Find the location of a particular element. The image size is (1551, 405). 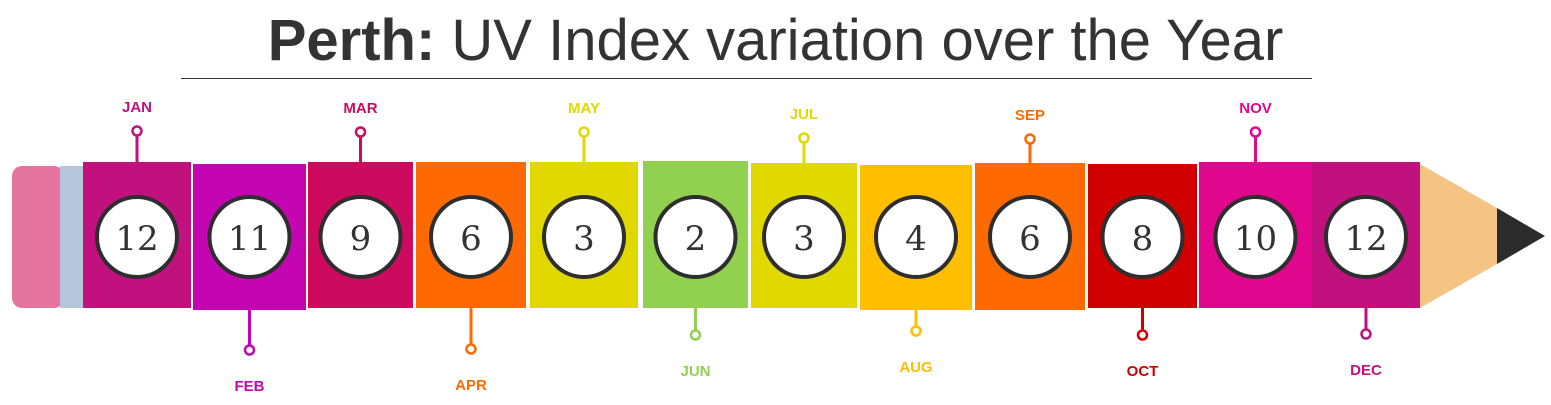

value-label-feb: 11 is located at coordinates (249, 239).